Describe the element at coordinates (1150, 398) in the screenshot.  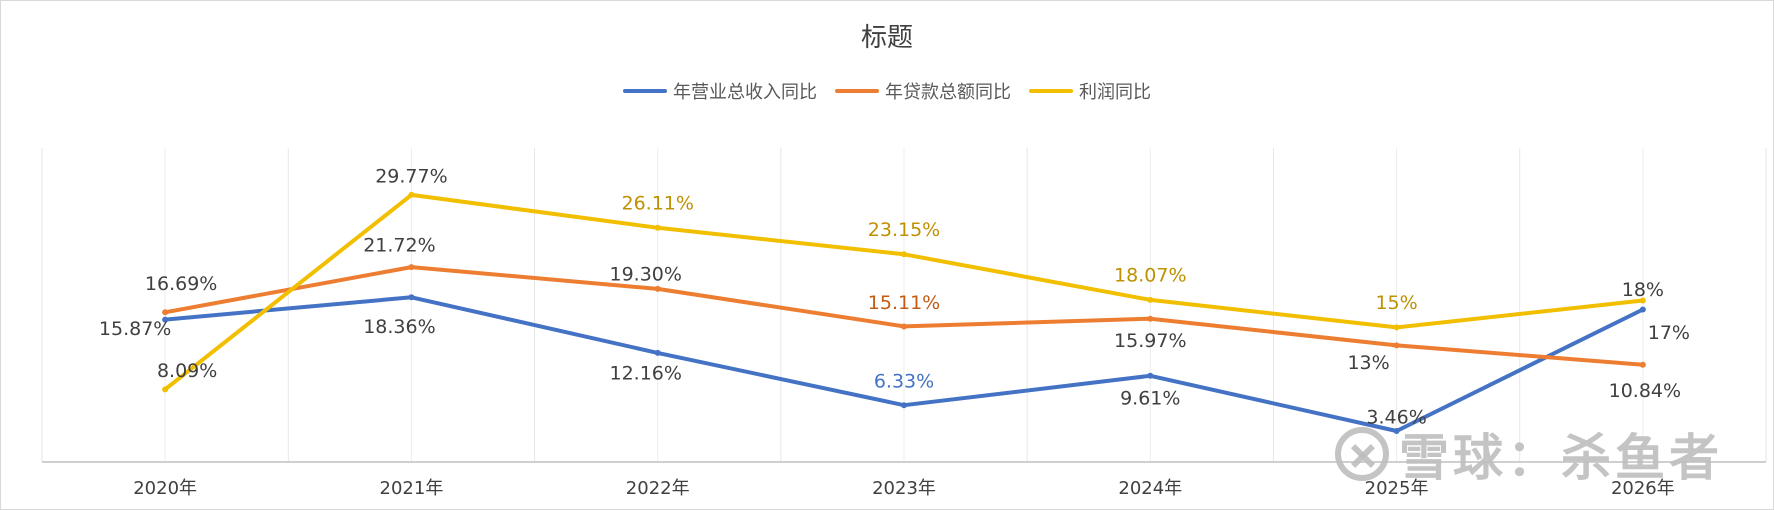
I see `data-label: 9.61%` at that location.